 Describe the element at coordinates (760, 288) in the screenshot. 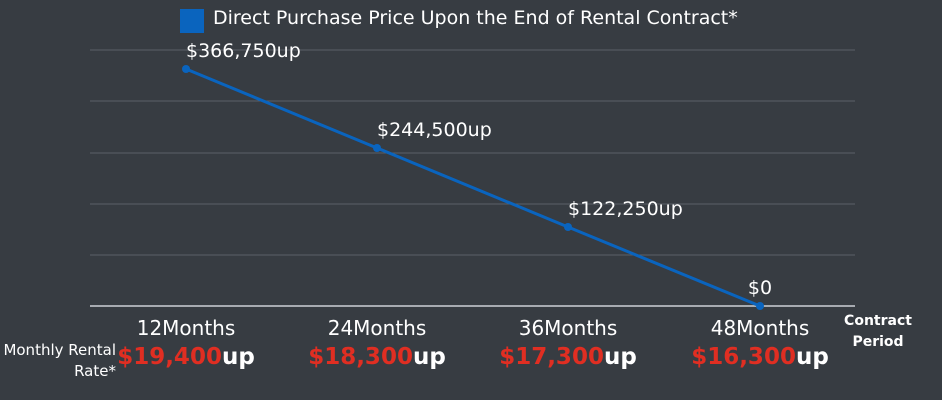

I see `data-label: $0` at that location.